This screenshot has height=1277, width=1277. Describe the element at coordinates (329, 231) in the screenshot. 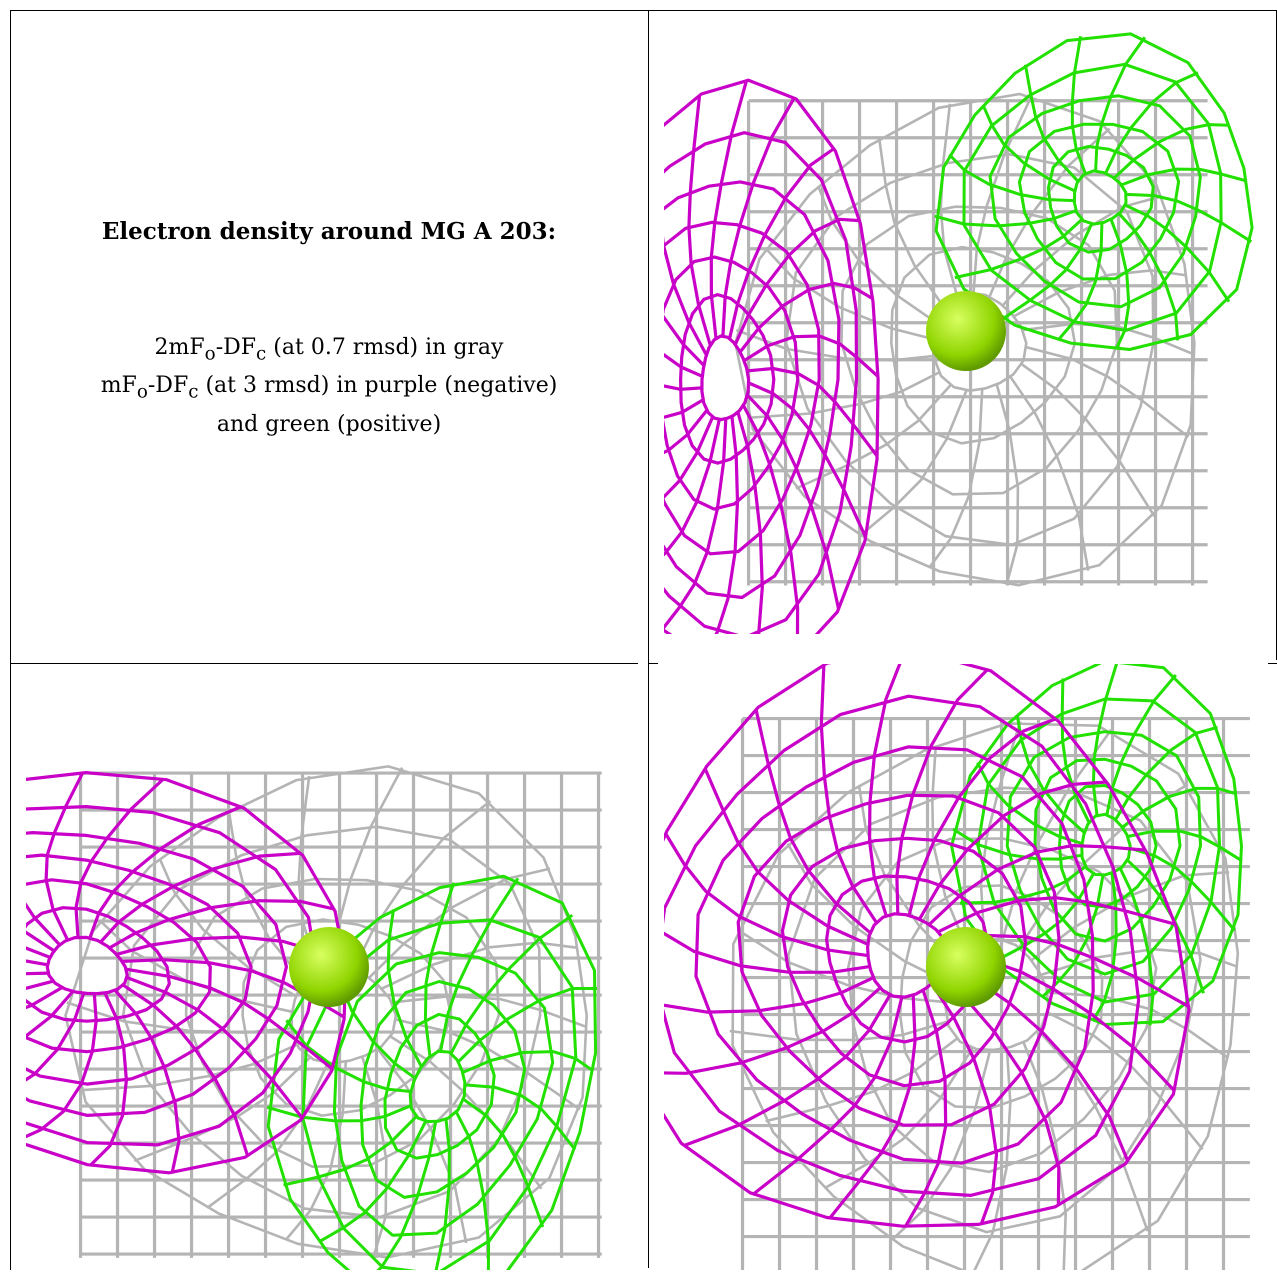

I see `caption-title: Electron density around MG A 203:` at that location.